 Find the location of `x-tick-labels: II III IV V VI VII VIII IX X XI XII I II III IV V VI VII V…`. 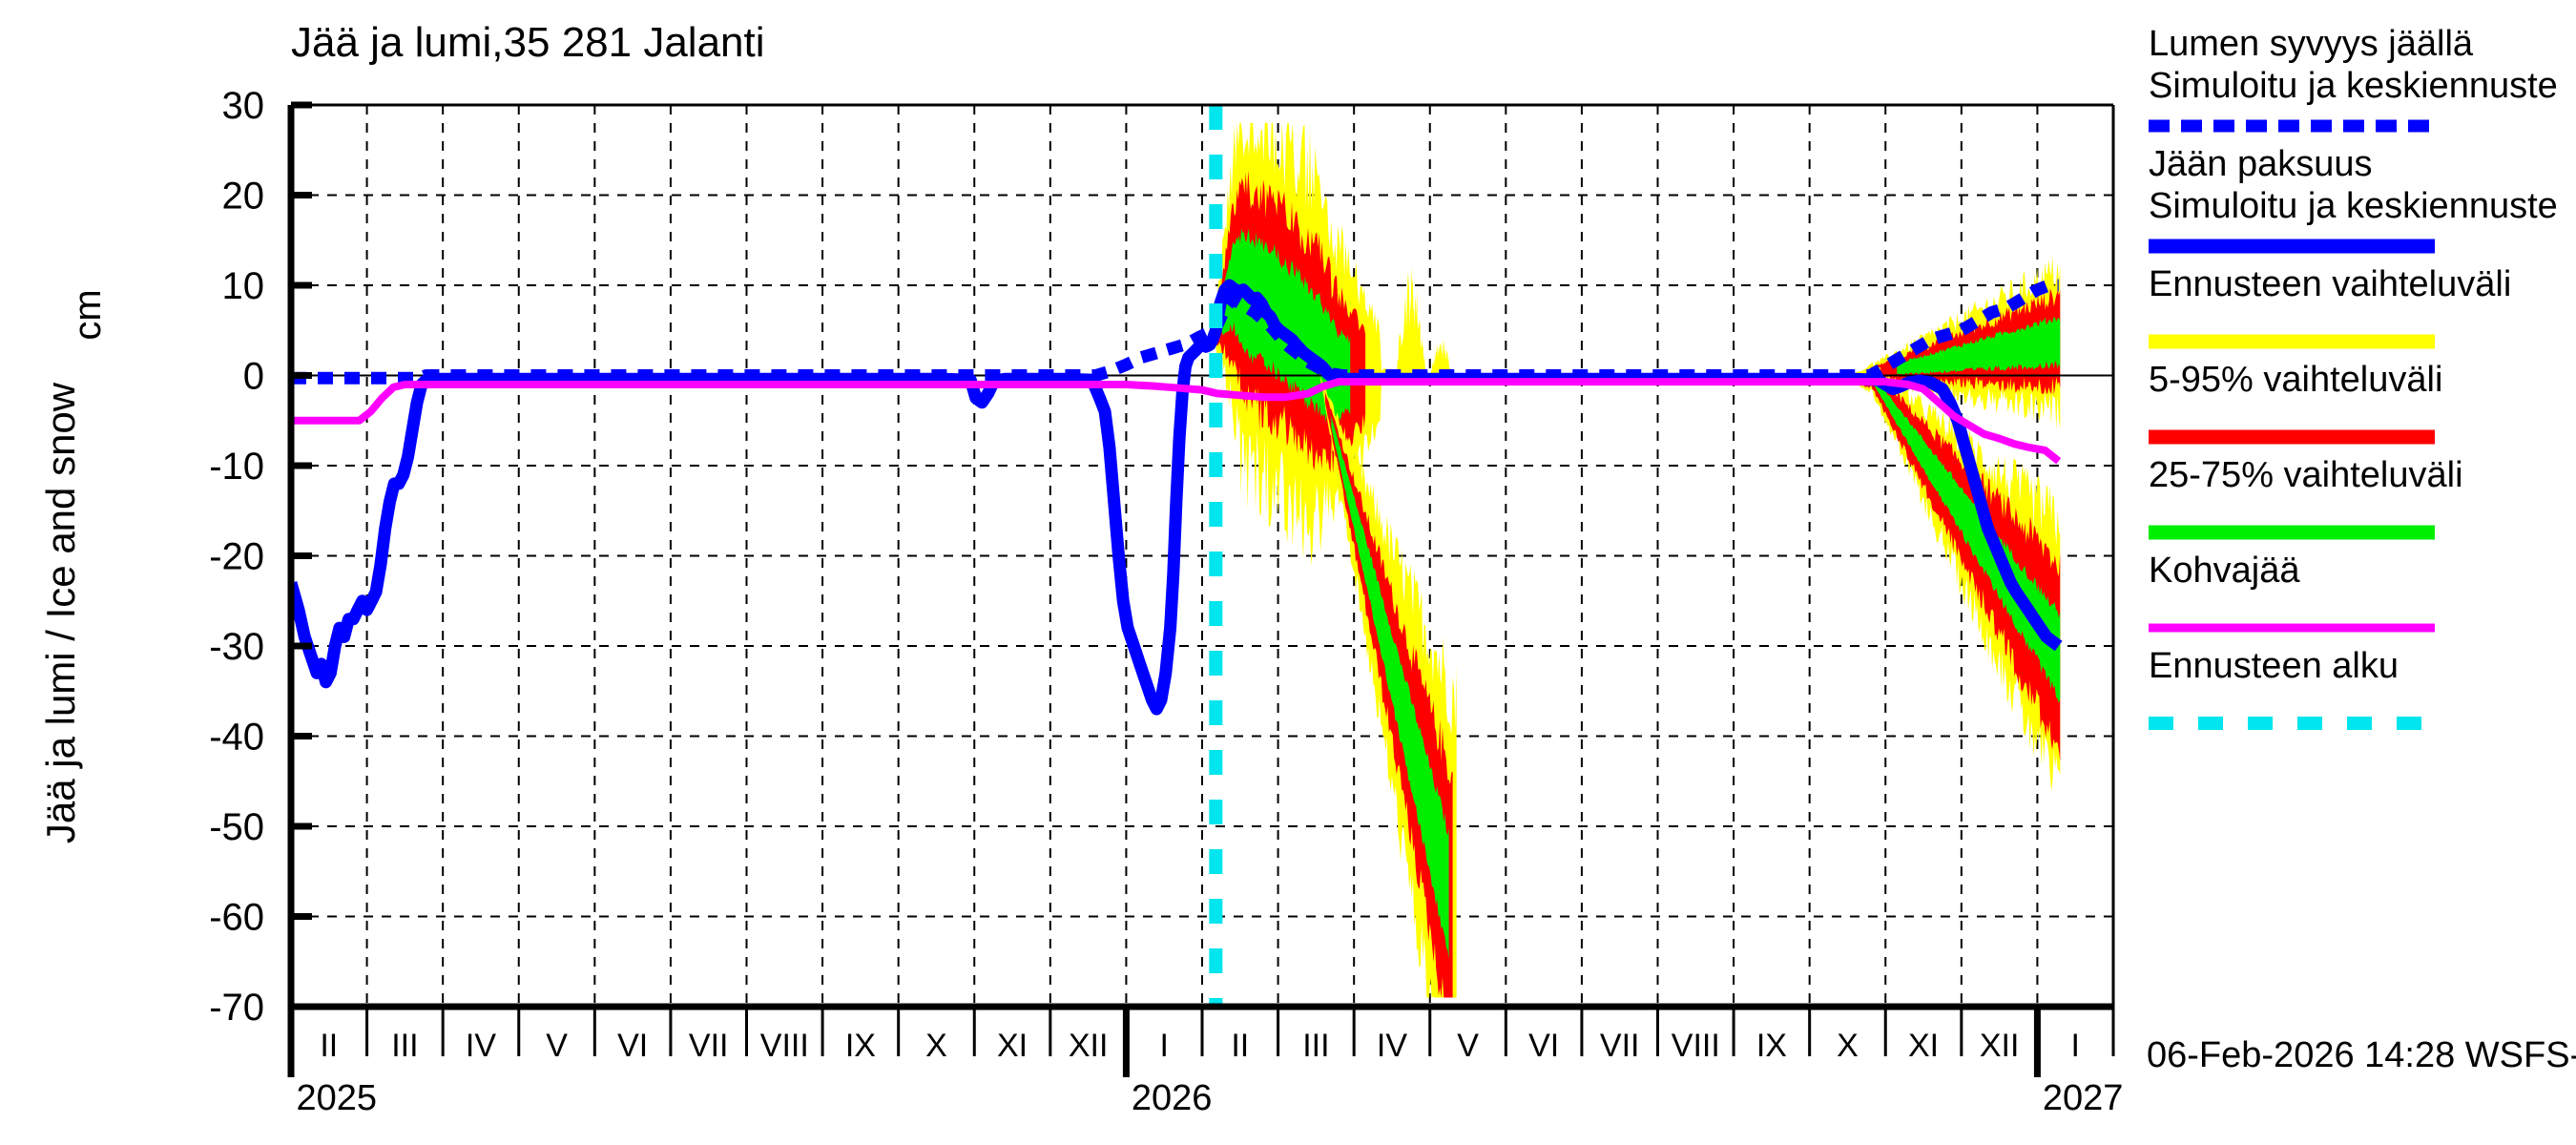

x-tick-labels: II III IV V VI VII VIII IX X XI XII I II III IV V VI VII V… is located at coordinates (1205, 1062).